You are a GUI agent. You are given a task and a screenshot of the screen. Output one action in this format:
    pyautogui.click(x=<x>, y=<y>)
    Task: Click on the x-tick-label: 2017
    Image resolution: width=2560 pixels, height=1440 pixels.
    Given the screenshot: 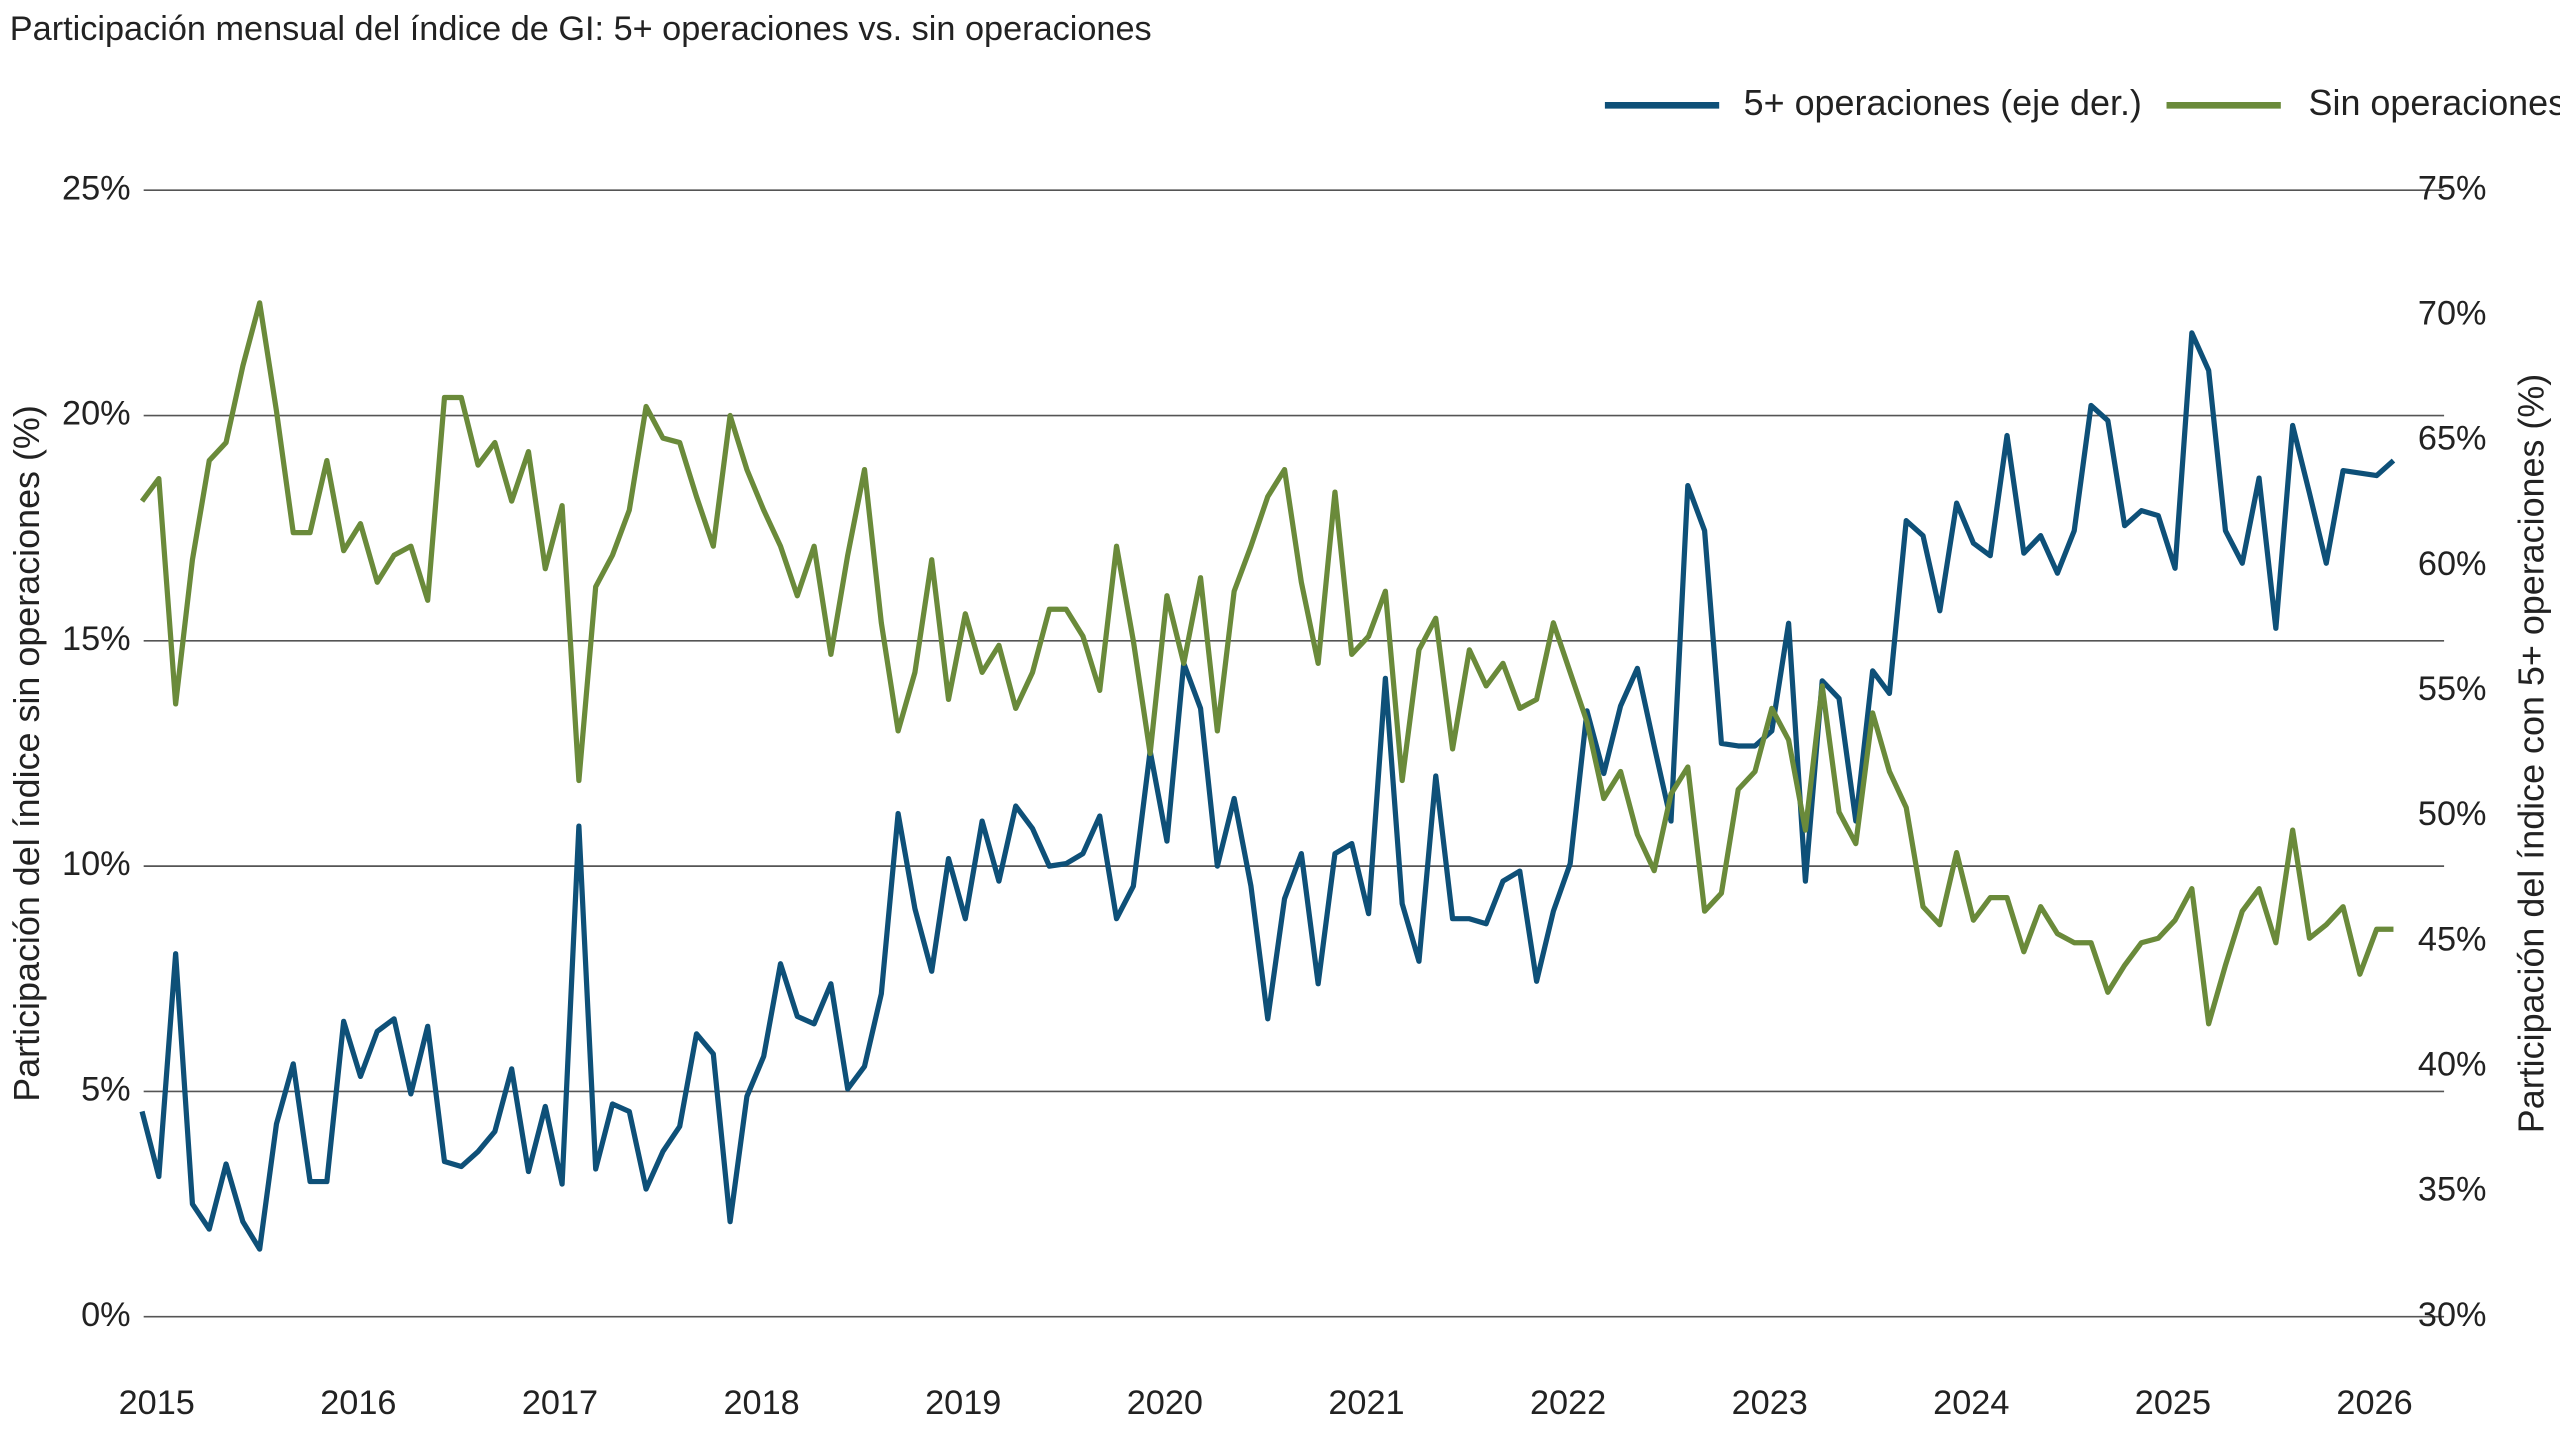 What is the action you would take?
    pyautogui.click(x=560, y=1403)
    